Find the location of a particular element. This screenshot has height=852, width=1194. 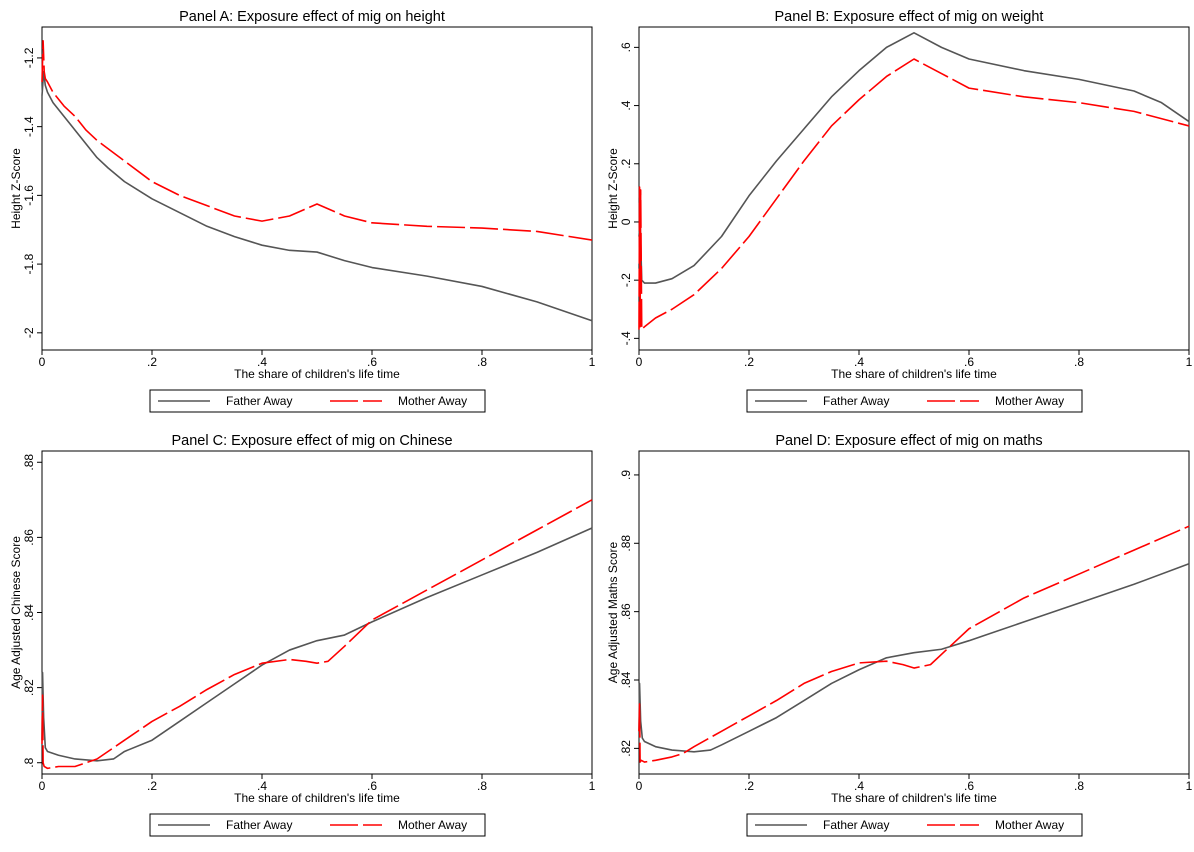

y-tick-label: -1.6 is located at coordinates (29, 195).